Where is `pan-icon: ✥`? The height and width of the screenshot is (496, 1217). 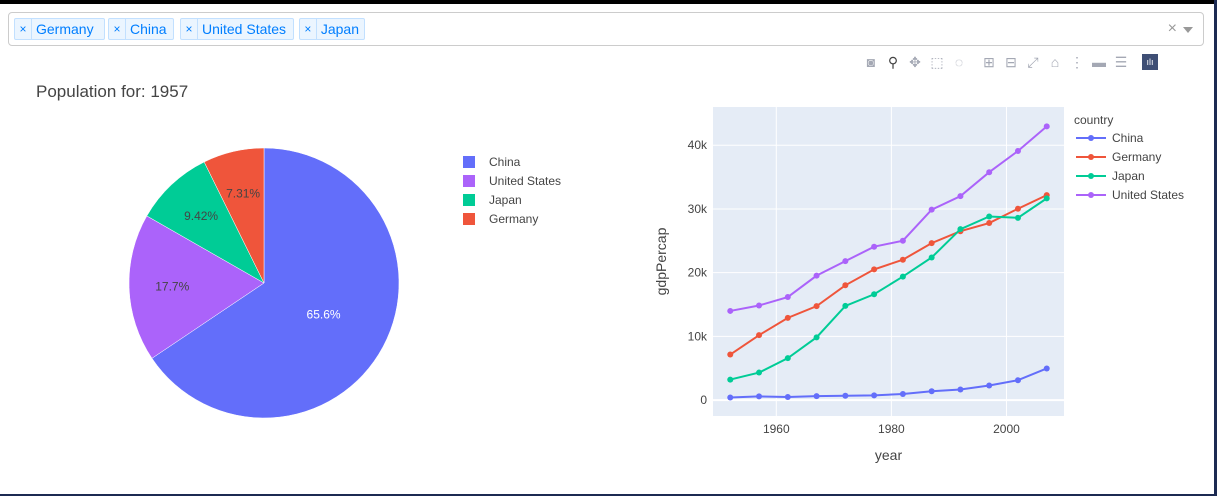
pan-icon: ✥ is located at coordinates (915, 61).